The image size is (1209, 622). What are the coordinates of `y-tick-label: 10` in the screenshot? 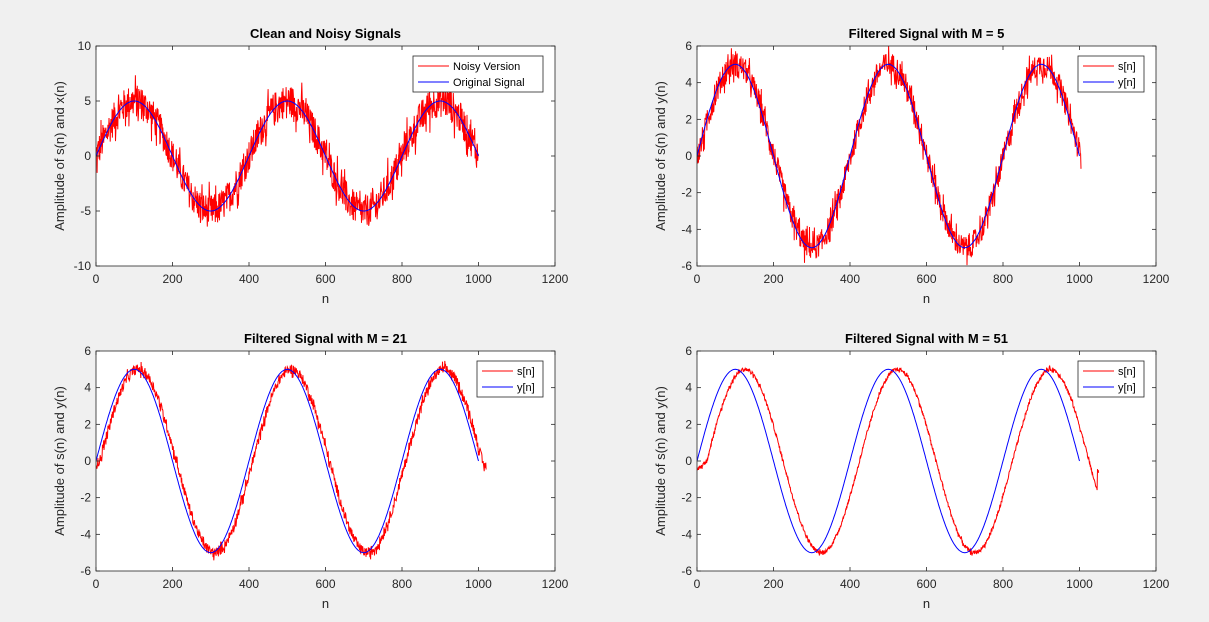 It's located at (85, 46).